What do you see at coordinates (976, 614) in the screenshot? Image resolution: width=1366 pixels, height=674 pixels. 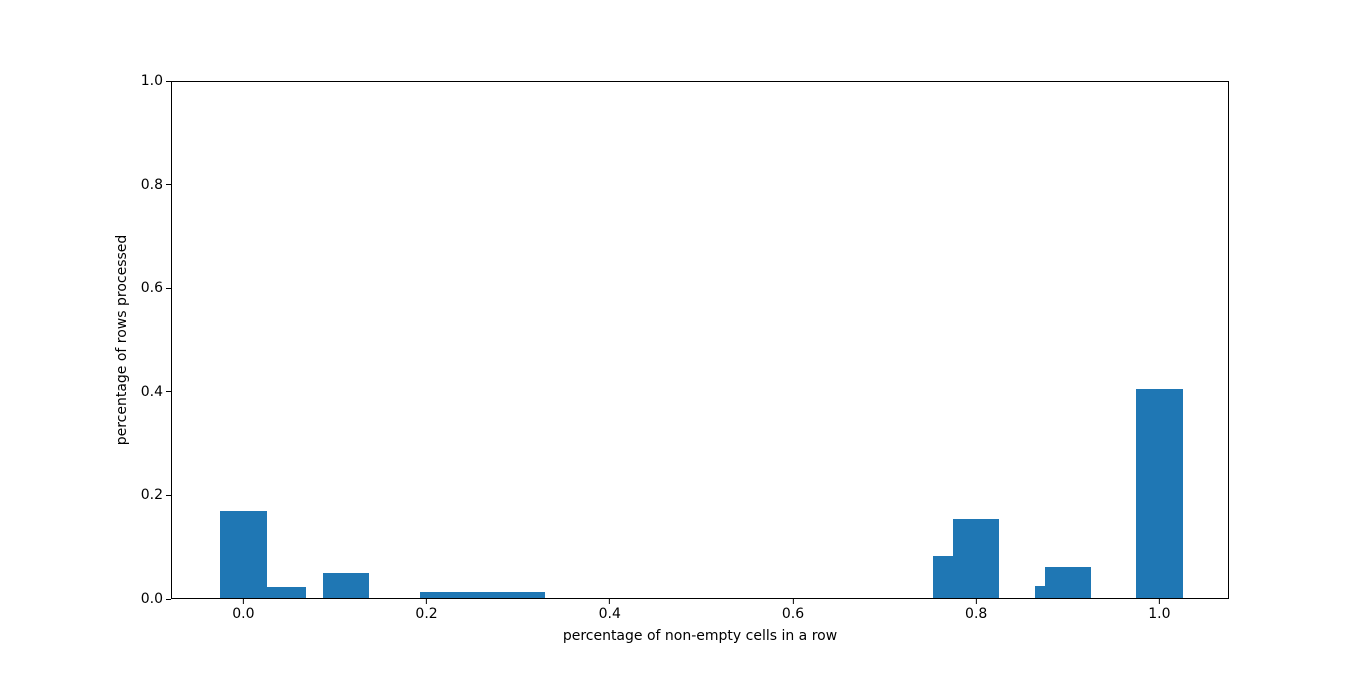 I see `x-tick-label: 0.8` at bounding box center [976, 614].